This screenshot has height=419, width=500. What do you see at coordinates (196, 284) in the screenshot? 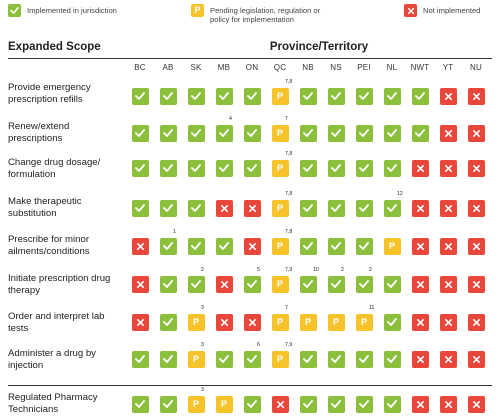
I see `status-cell-sk` at bounding box center [196, 284].